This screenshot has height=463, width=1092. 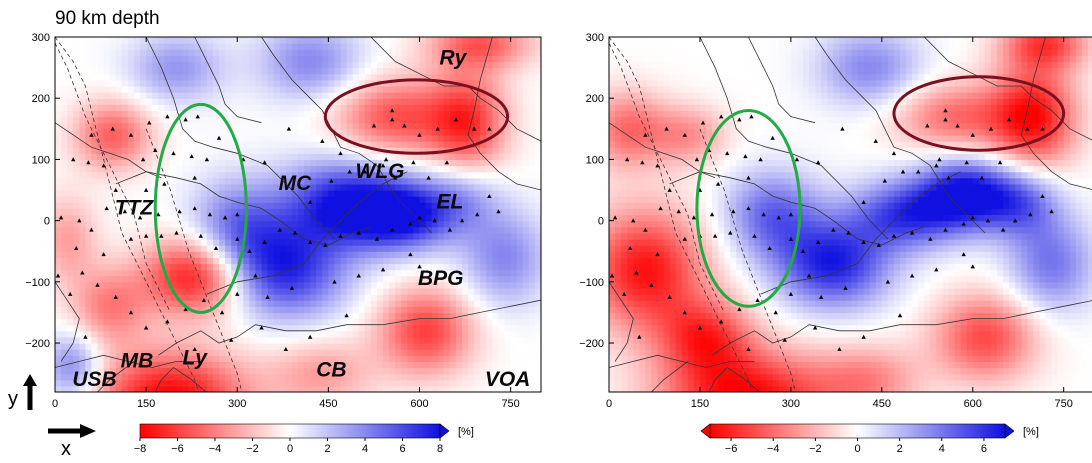 I want to click on x-tick-label: 300, so click(x=237, y=404).